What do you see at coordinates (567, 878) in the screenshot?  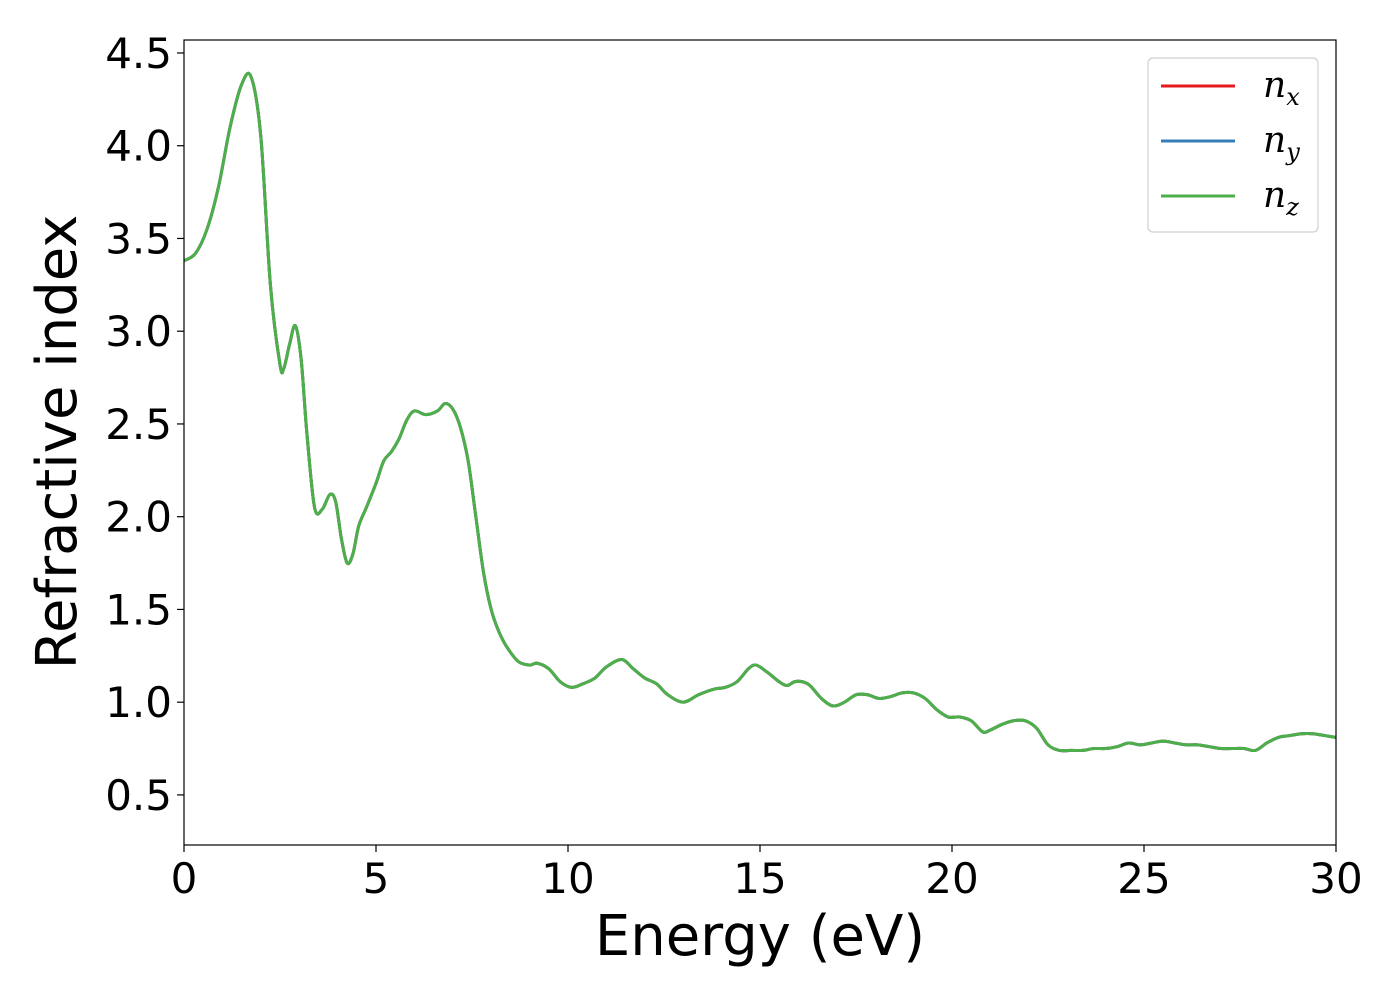 I see `x-tick-label: 10` at bounding box center [567, 878].